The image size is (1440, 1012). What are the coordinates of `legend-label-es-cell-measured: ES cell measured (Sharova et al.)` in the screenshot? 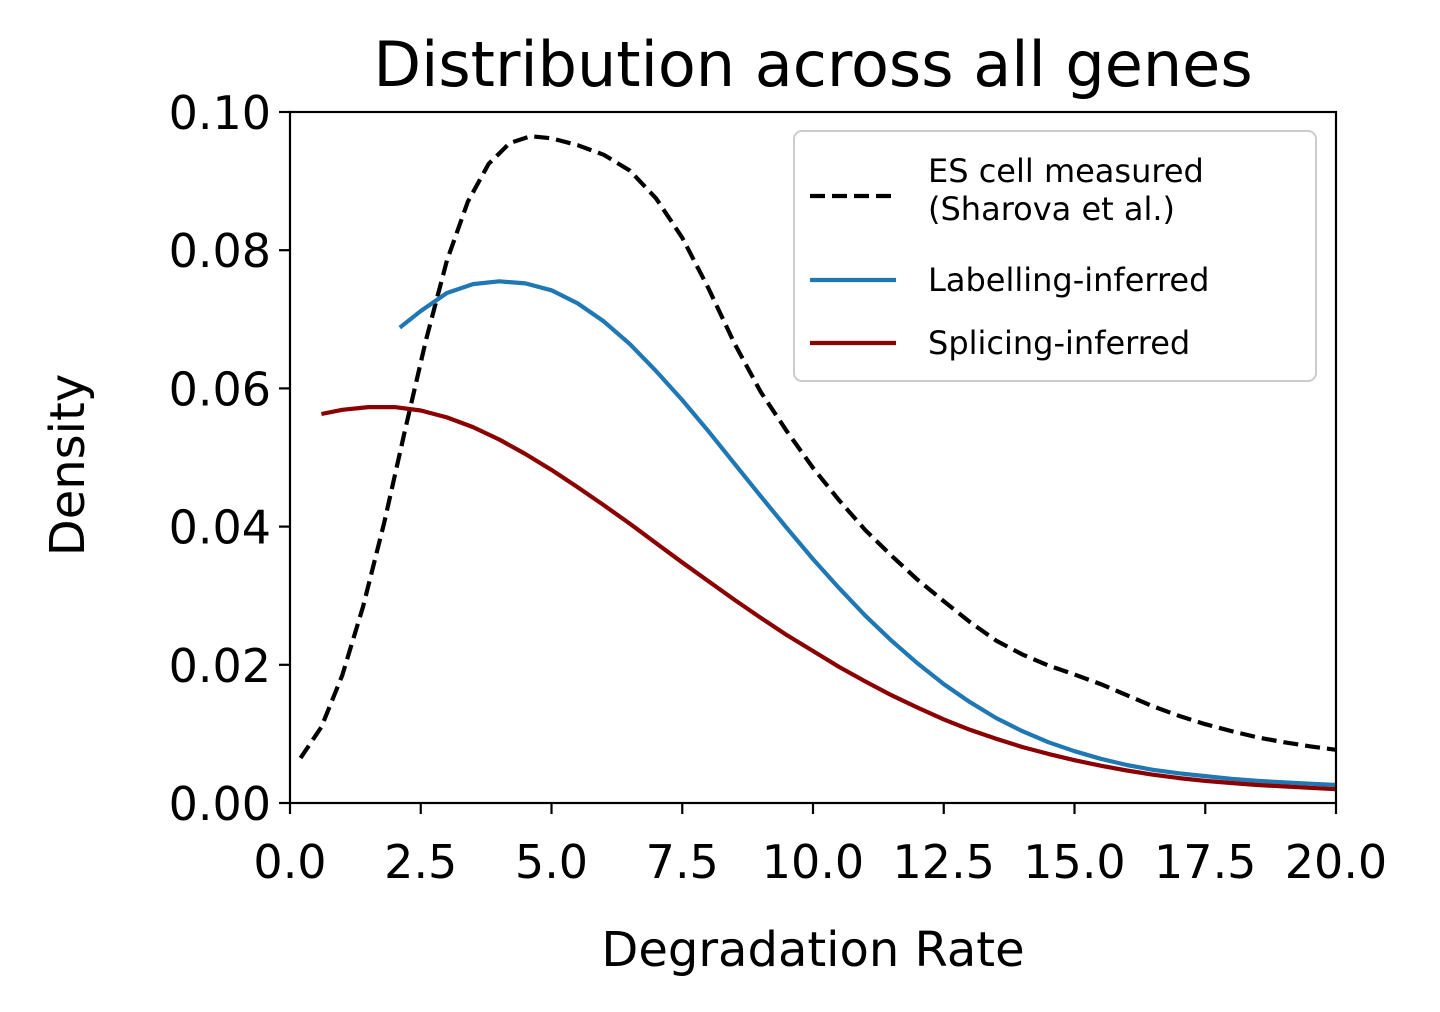 It's located at (1066, 190).